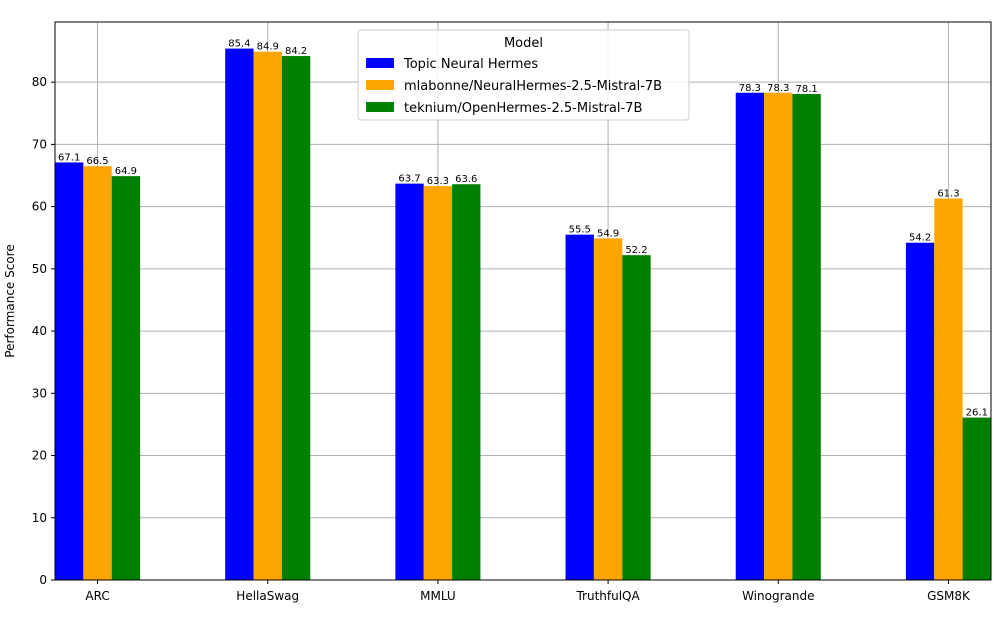  Describe the element at coordinates (39, 207) in the screenshot. I see `y-tick-label: 60` at that location.